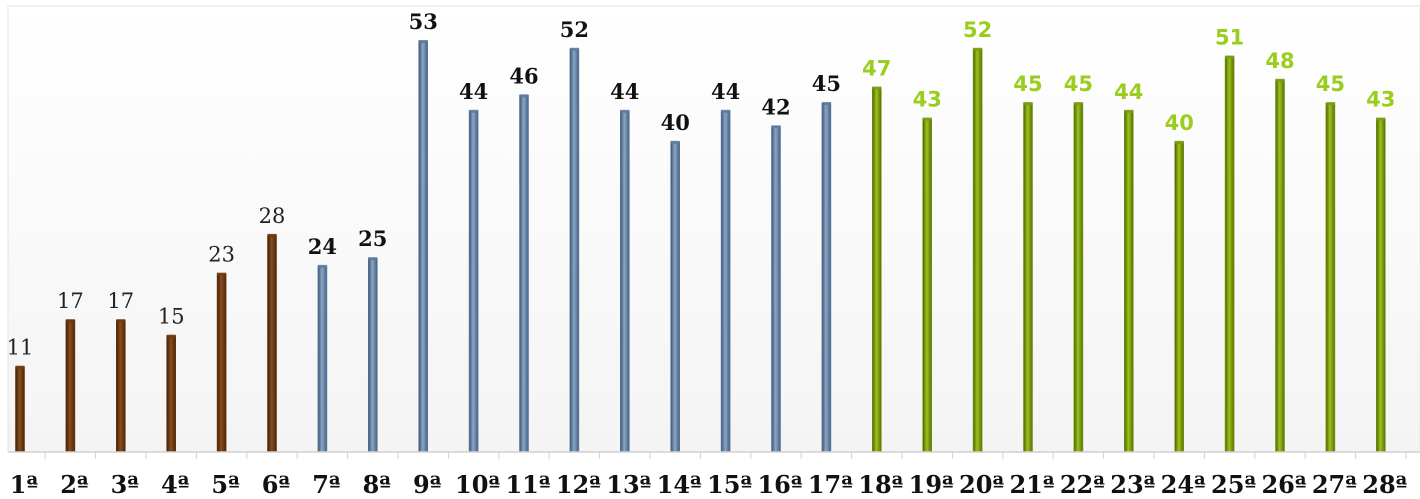 The height and width of the screenshot is (499, 1420). Describe the element at coordinates (1233, 484) in the screenshot. I see `category-label: 25ª` at that location.